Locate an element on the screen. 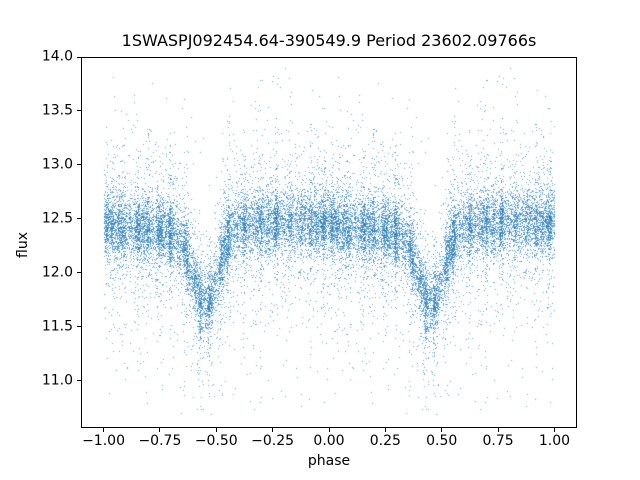 This screenshot has width=640, height=480. x-tick-label: 0.25 is located at coordinates (385, 441).